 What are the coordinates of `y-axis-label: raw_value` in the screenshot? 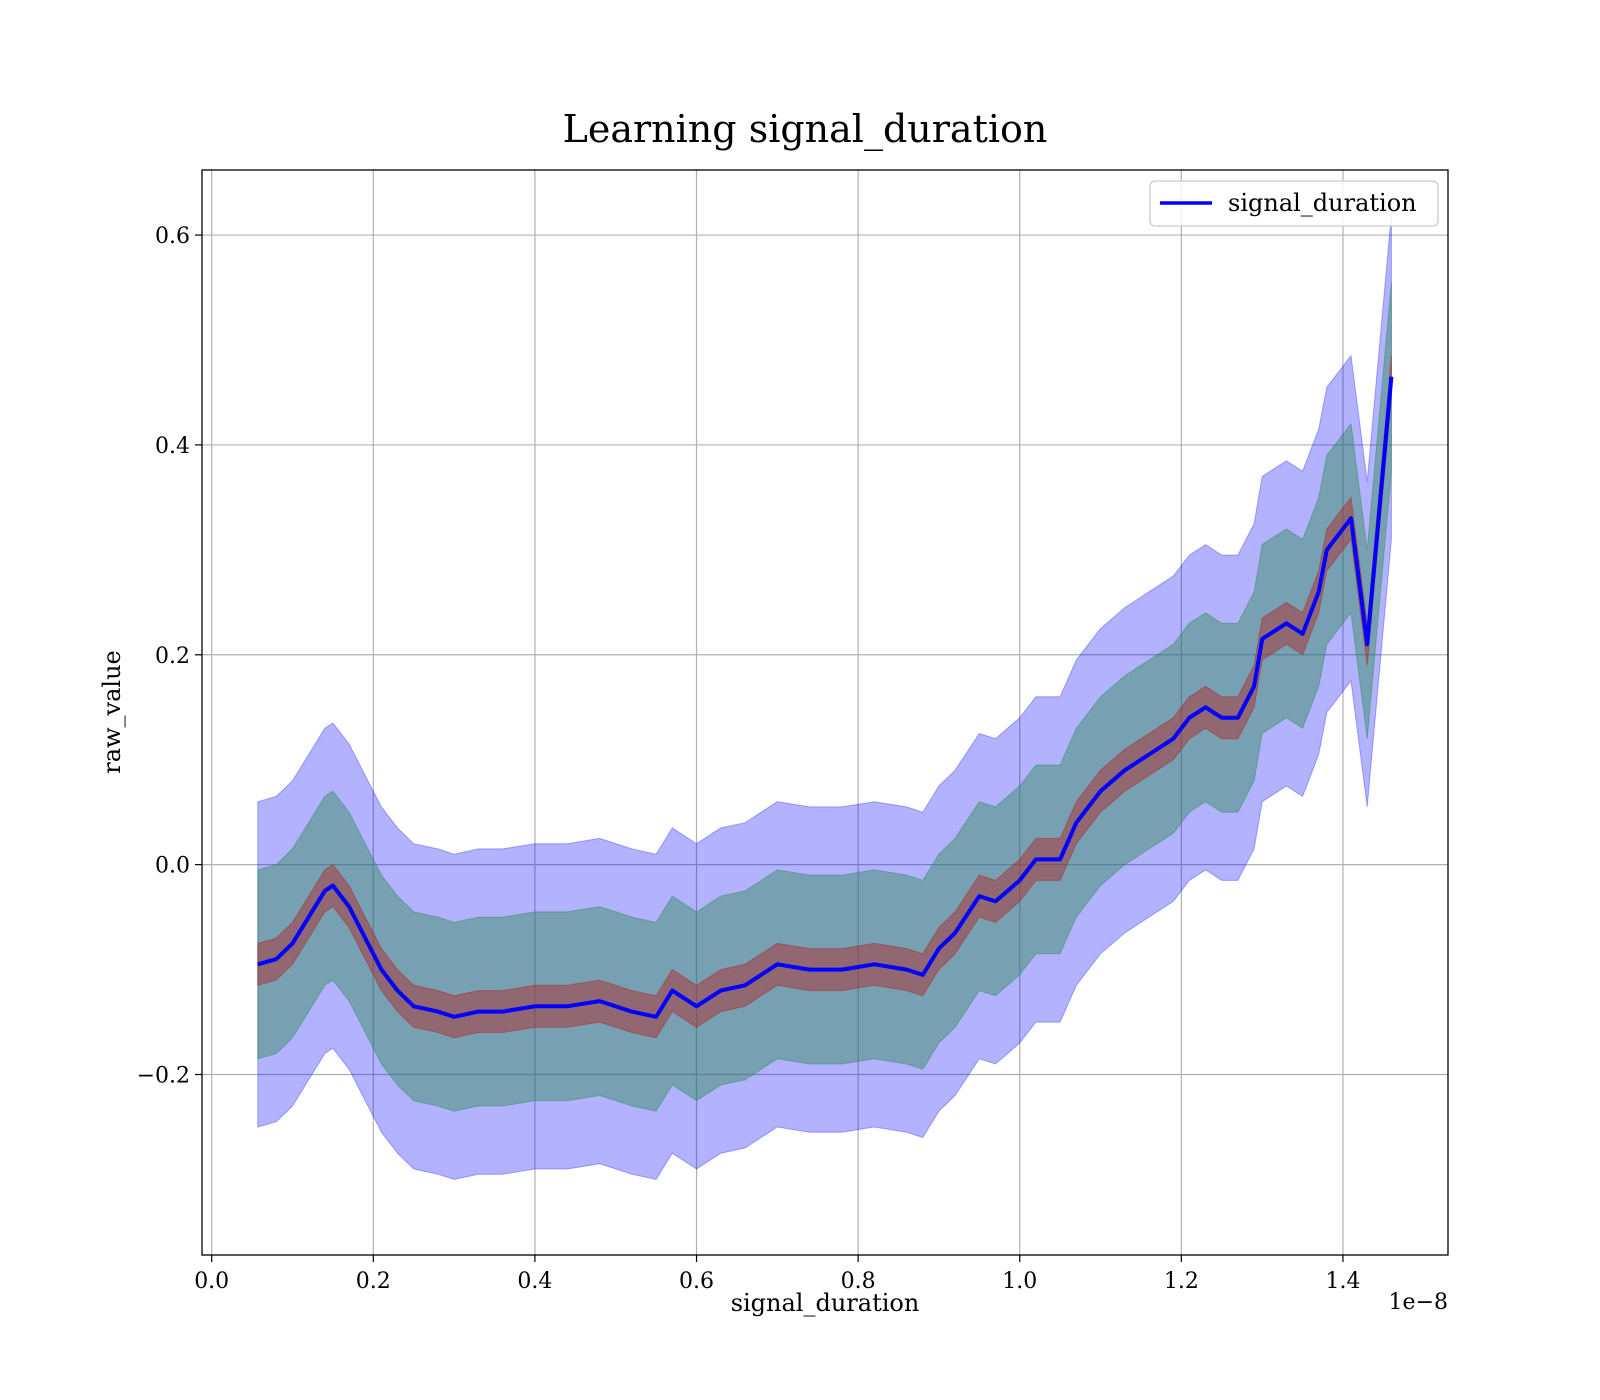 It's located at (112, 712).